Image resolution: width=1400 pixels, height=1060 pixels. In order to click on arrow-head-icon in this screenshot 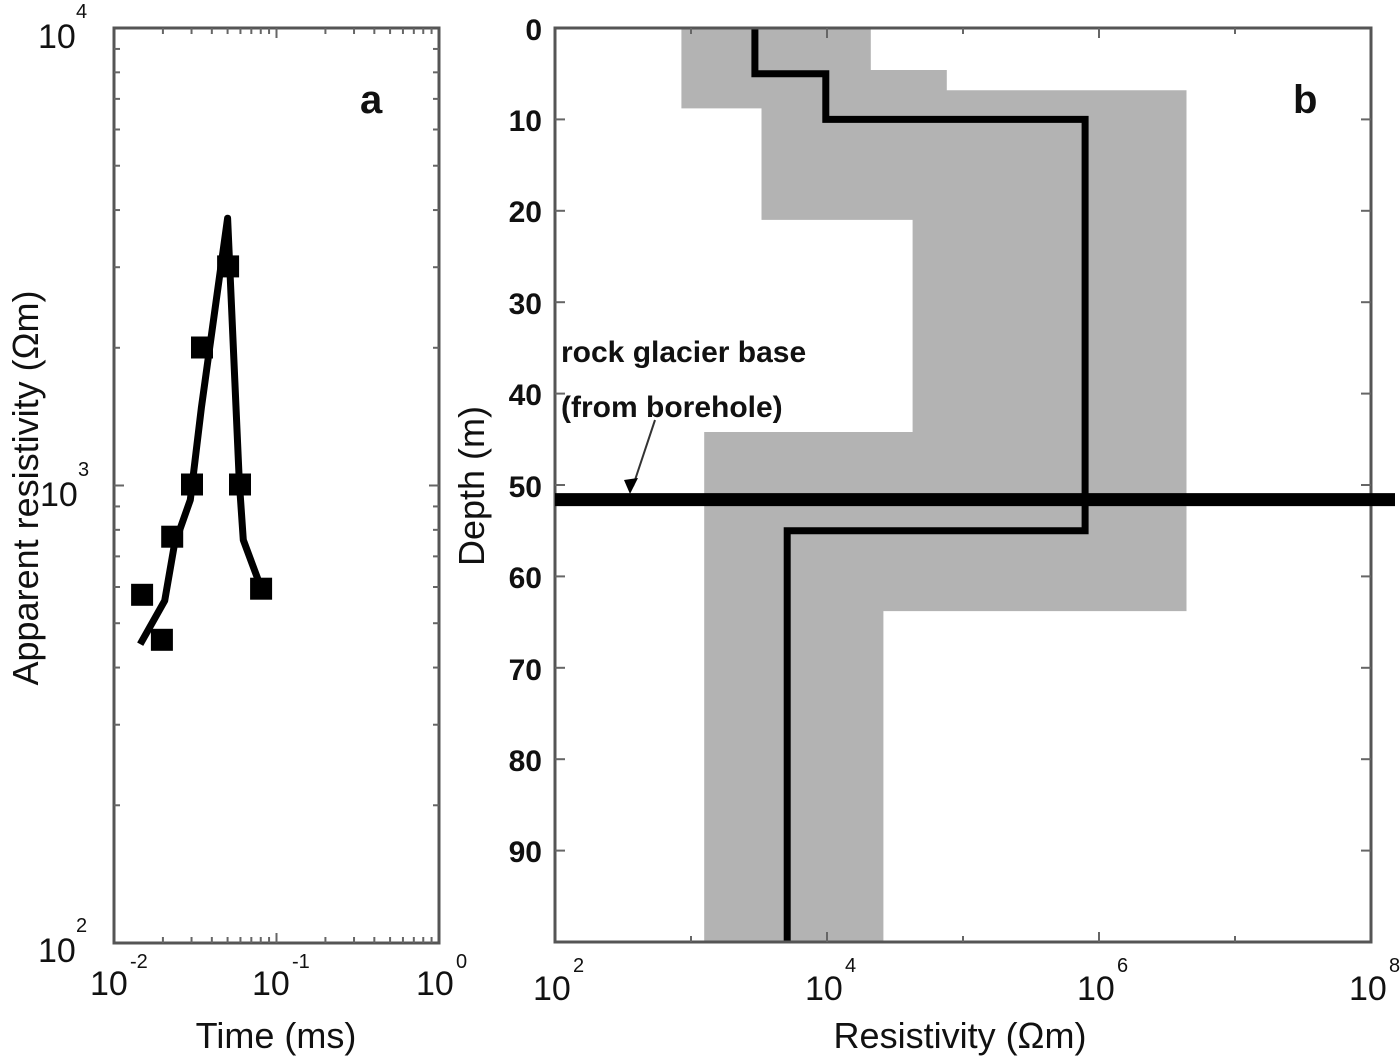, I will do `click(631, 486)`.